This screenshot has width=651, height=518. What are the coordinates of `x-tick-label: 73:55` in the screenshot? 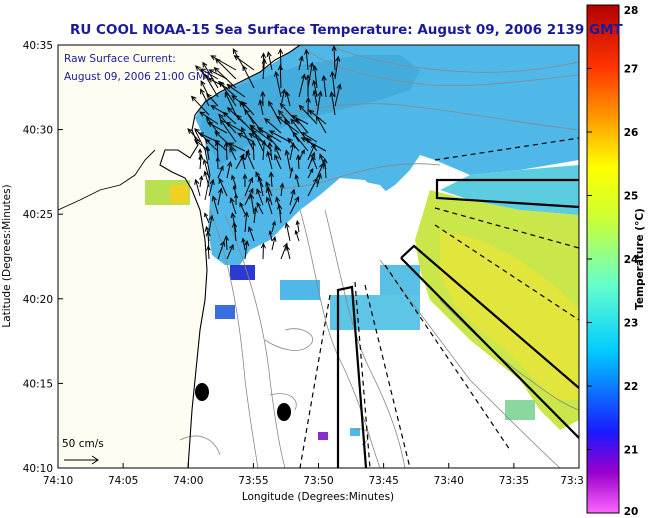 It's located at (253, 481).